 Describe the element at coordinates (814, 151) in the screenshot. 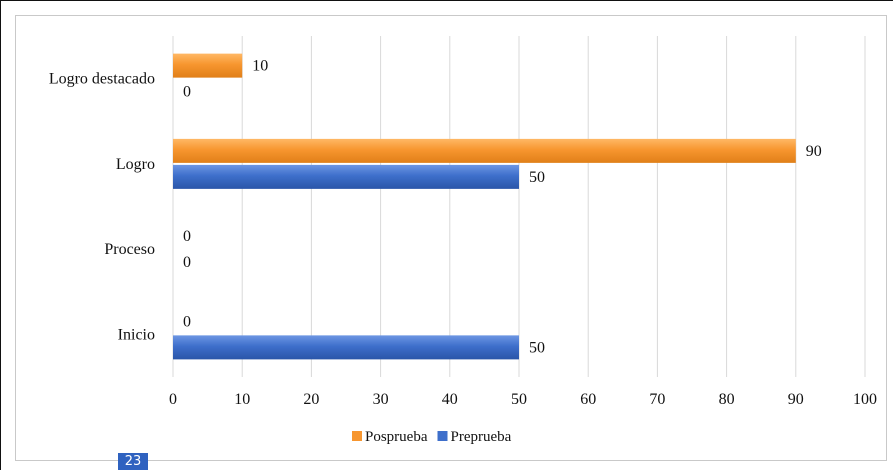

I see `data-label: 90` at that location.